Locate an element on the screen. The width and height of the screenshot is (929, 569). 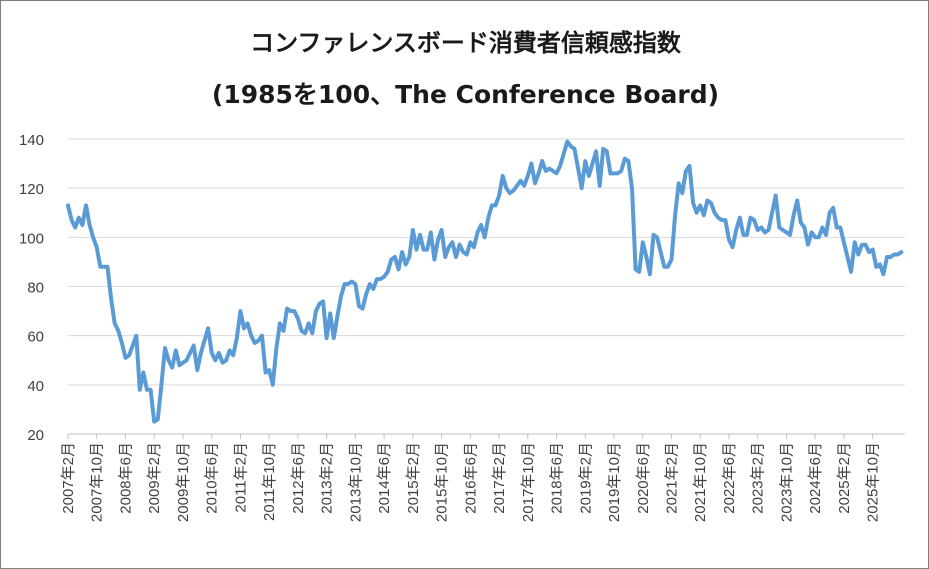
x-tick-label: 2014年6月 is located at coordinates (384, 478).